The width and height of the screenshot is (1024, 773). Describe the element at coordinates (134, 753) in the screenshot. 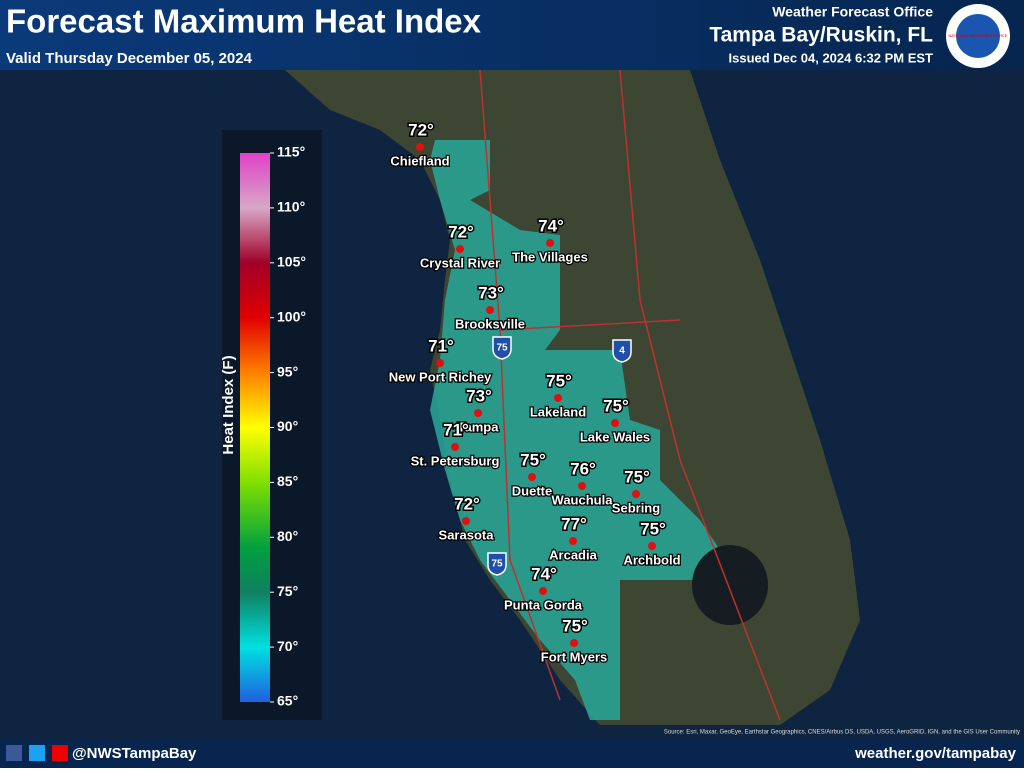

I see `handle: @NWSTampaBay` at that location.